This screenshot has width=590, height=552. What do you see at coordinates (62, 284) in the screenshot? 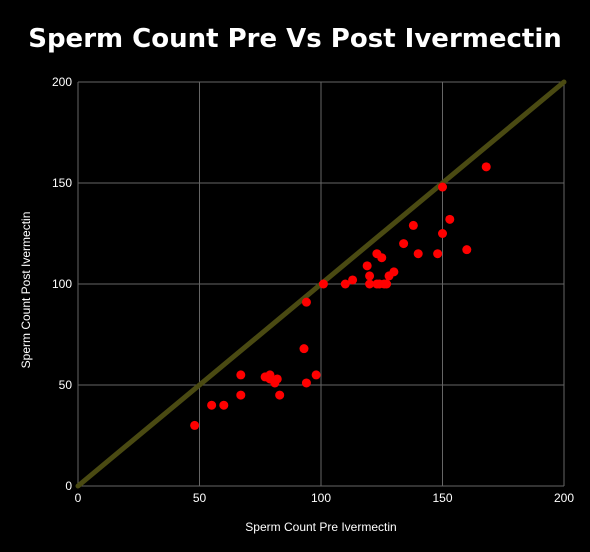
I see `y-tick-label: 100` at bounding box center [62, 284].